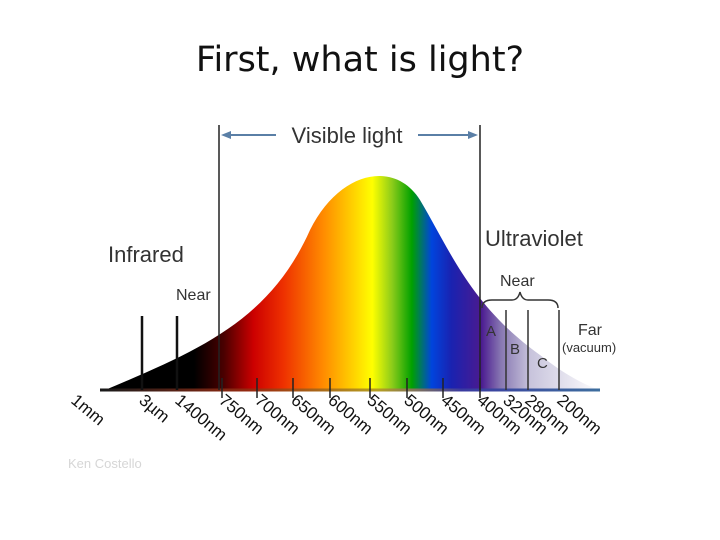  I want to click on uv-far-sub-label: (vacuum), so click(589, 347).